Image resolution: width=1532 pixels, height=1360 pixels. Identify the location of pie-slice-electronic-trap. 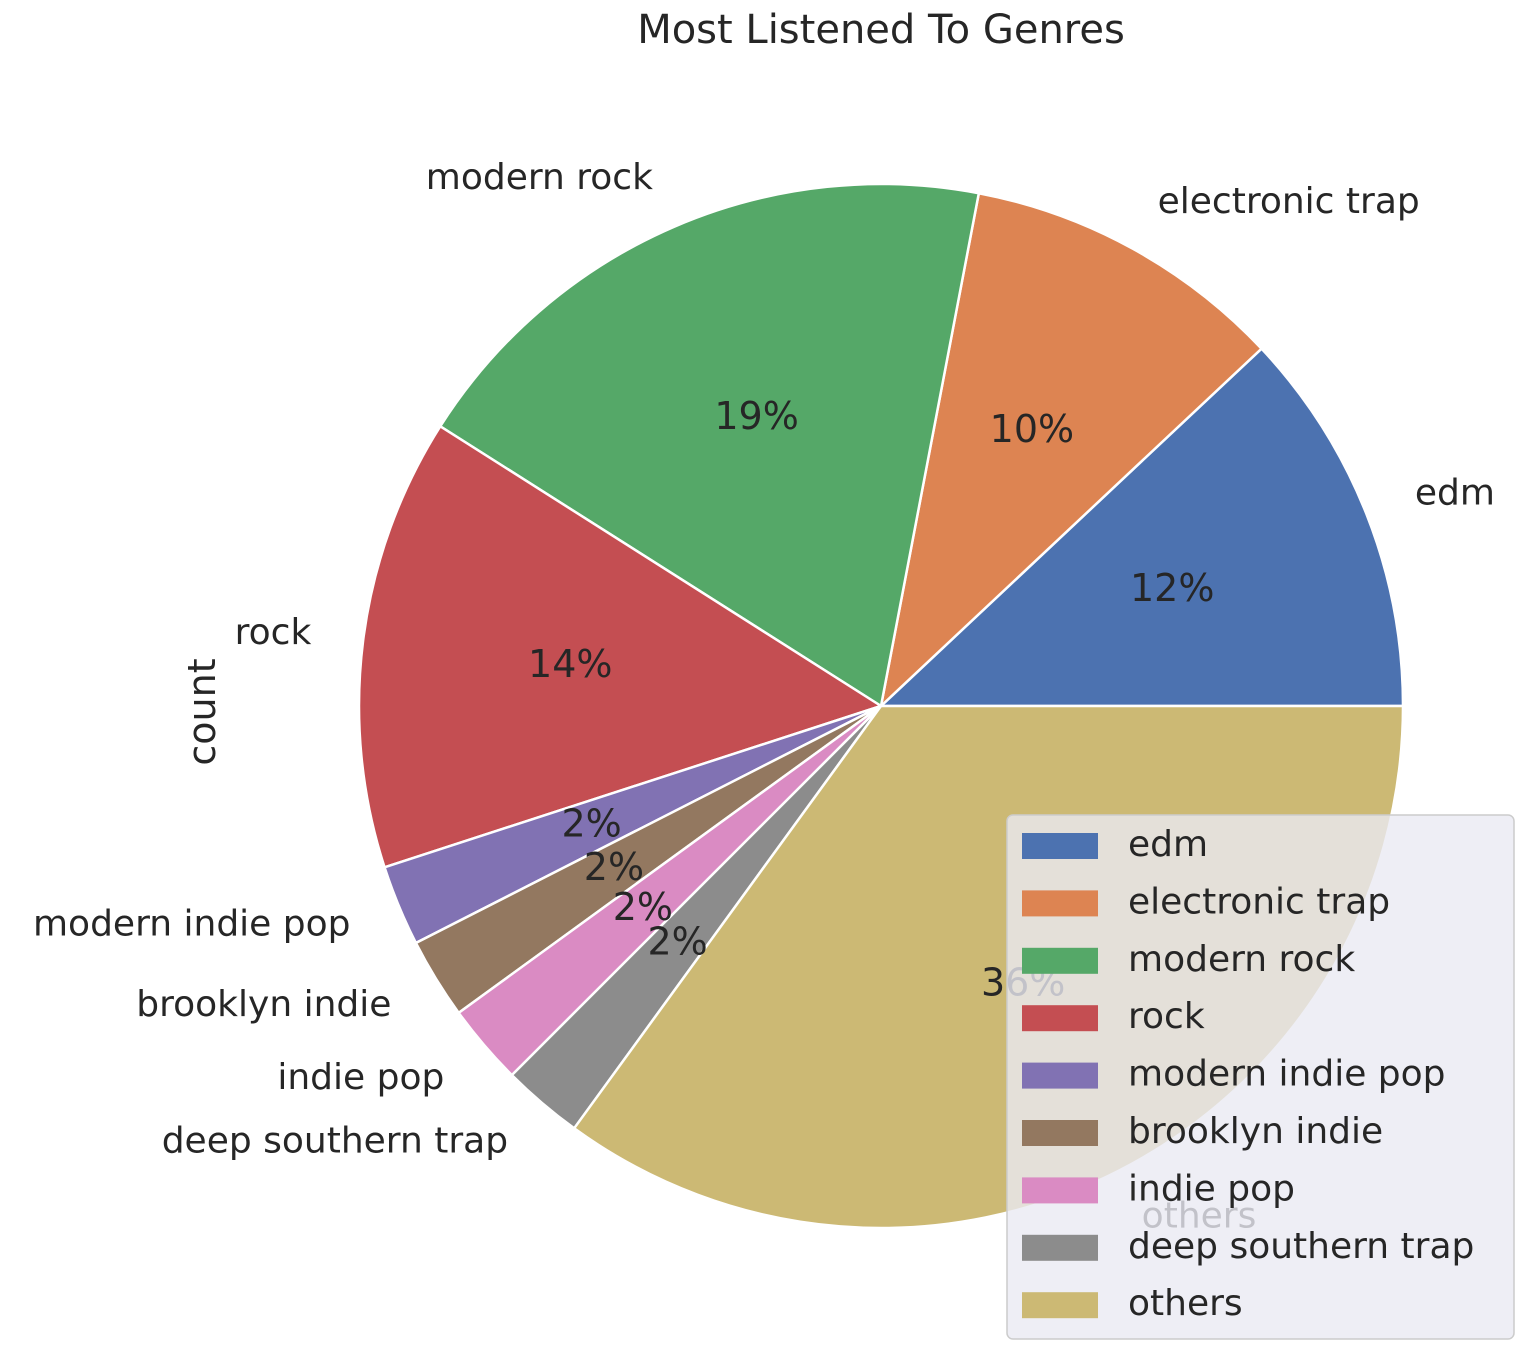
(1071, 450).